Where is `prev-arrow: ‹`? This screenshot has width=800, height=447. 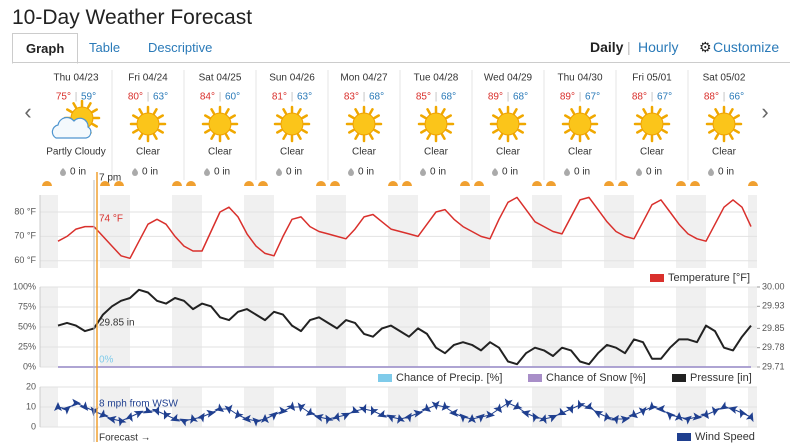 prev-arrow: ‹ is located at coordinates (27, 111).